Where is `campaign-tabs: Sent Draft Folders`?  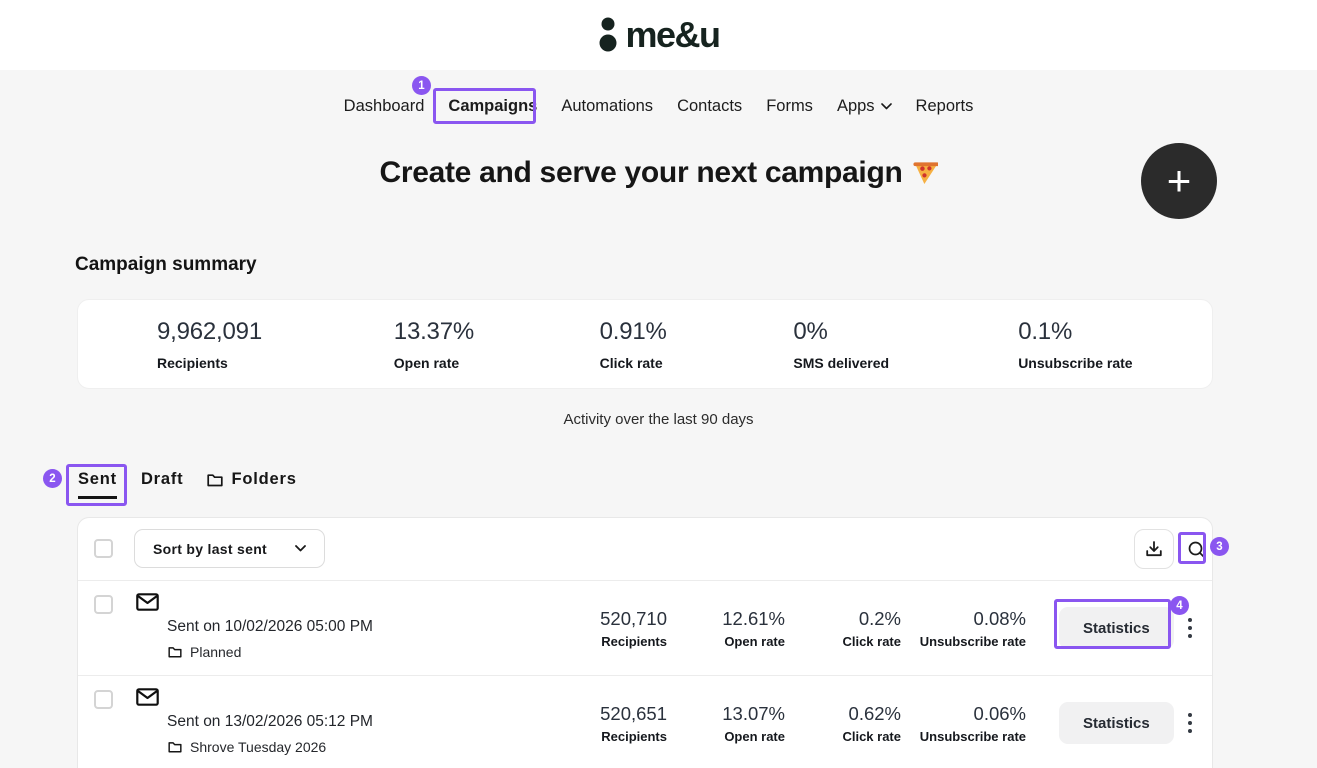 campaign-tabs: Sent Draft Folders is located at coordinates (187, 484).